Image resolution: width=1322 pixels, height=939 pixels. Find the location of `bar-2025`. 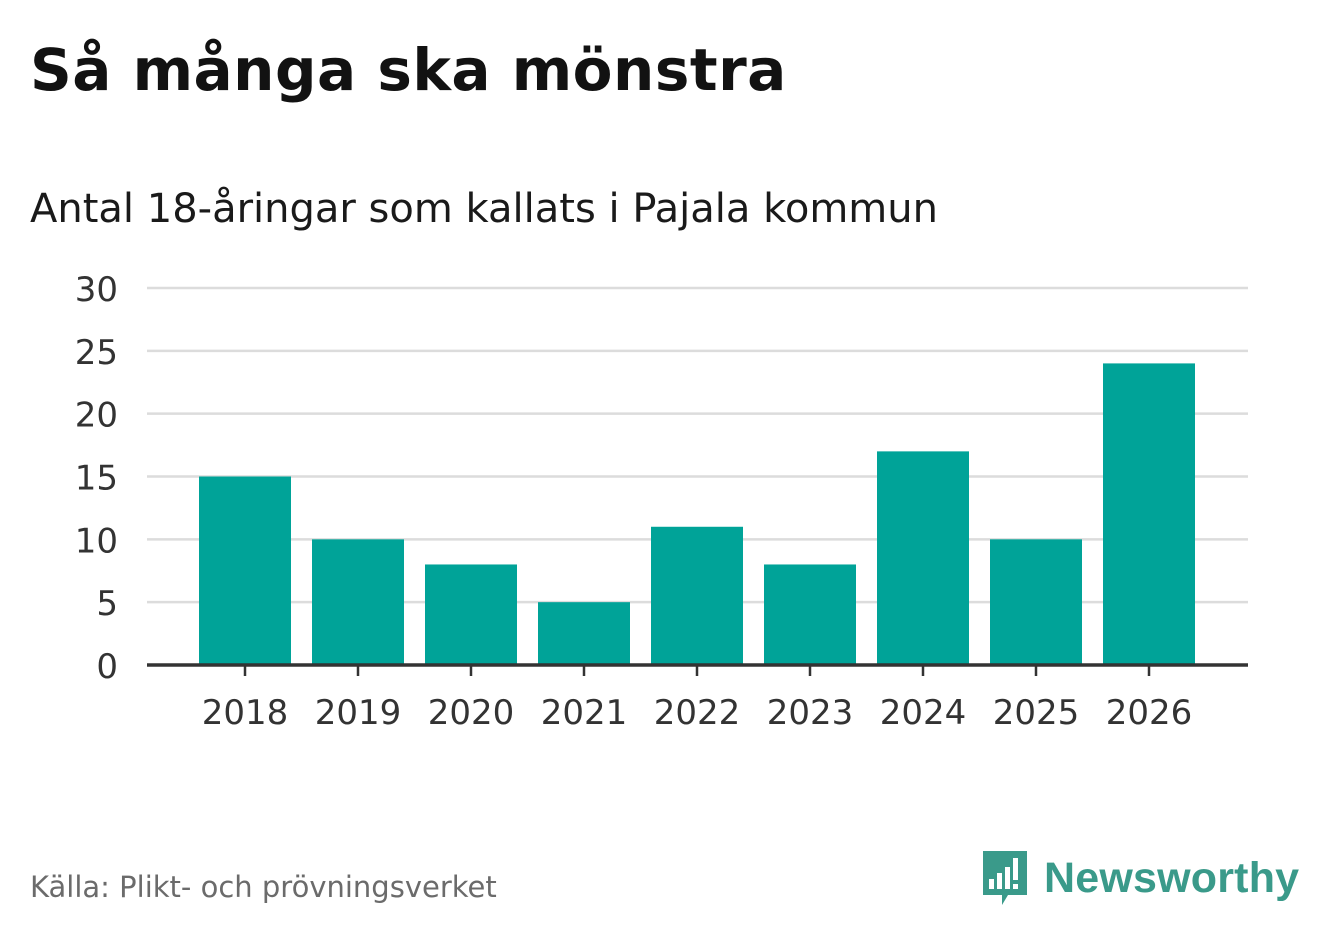

bar-2025 is located at coordinates (1036, 602).